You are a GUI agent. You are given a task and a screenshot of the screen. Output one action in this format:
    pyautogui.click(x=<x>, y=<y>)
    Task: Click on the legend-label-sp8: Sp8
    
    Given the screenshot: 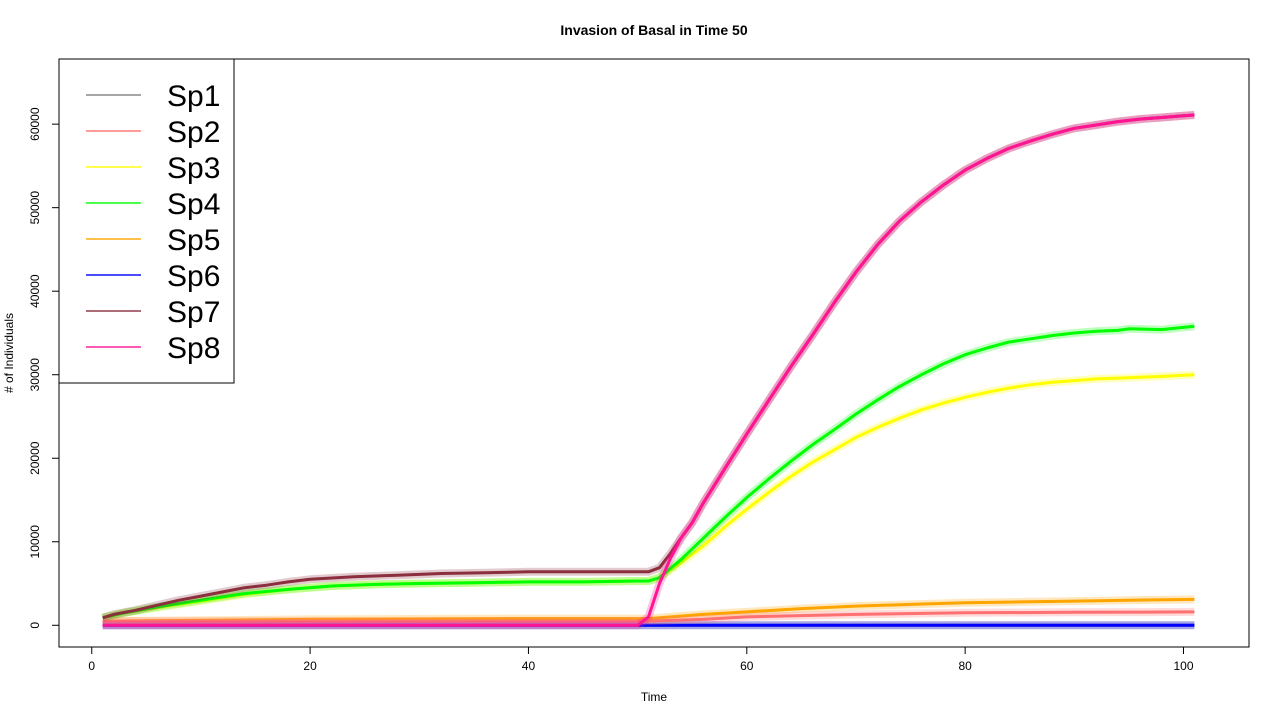 What is the action you would take?
    pyautogui.click(x=193, y=348)
    